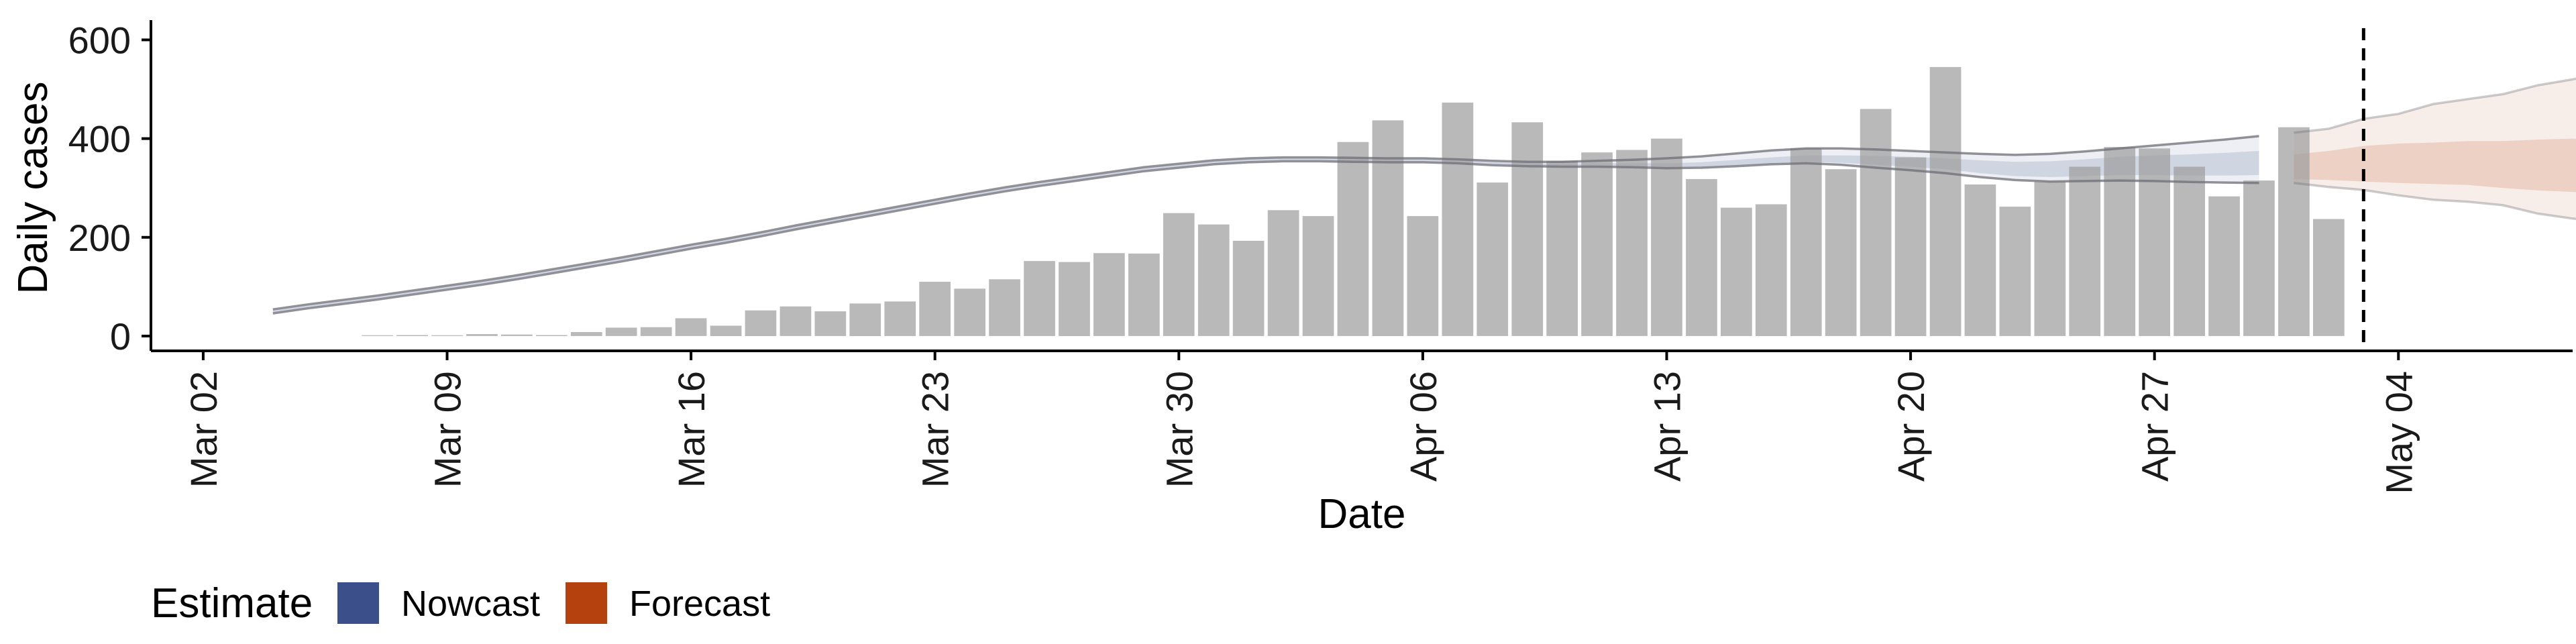 The image size is (2576, 644). I want to click on x-tick-label: Mar 02, so click(203, 429).